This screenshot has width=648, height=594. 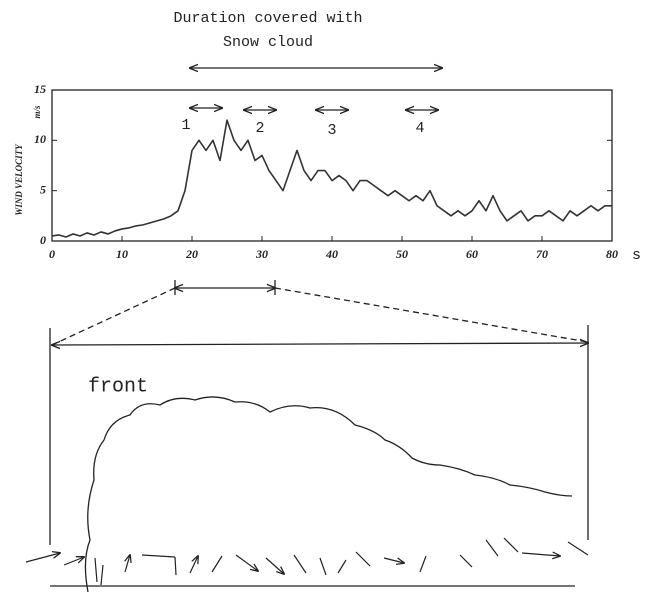 What do you see at coordinates (185, 125) in the screenshot?
I see `period-label: 1` at bounding box center [185, 125].